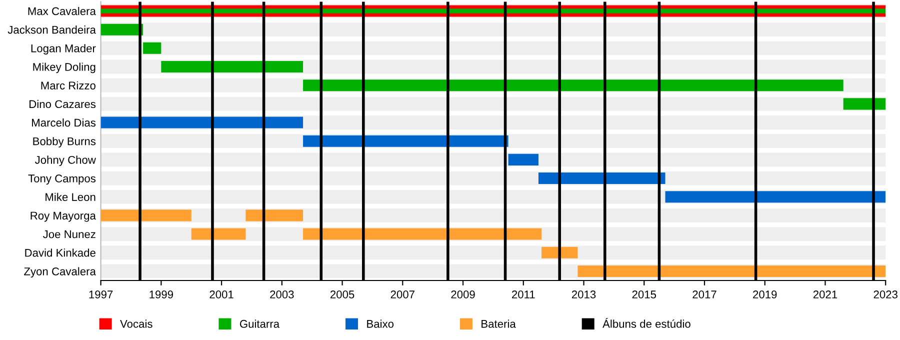 This screenshot has height=340, width=900. I want to click on y-tick-label: Johny Chow, so click(65, 161).